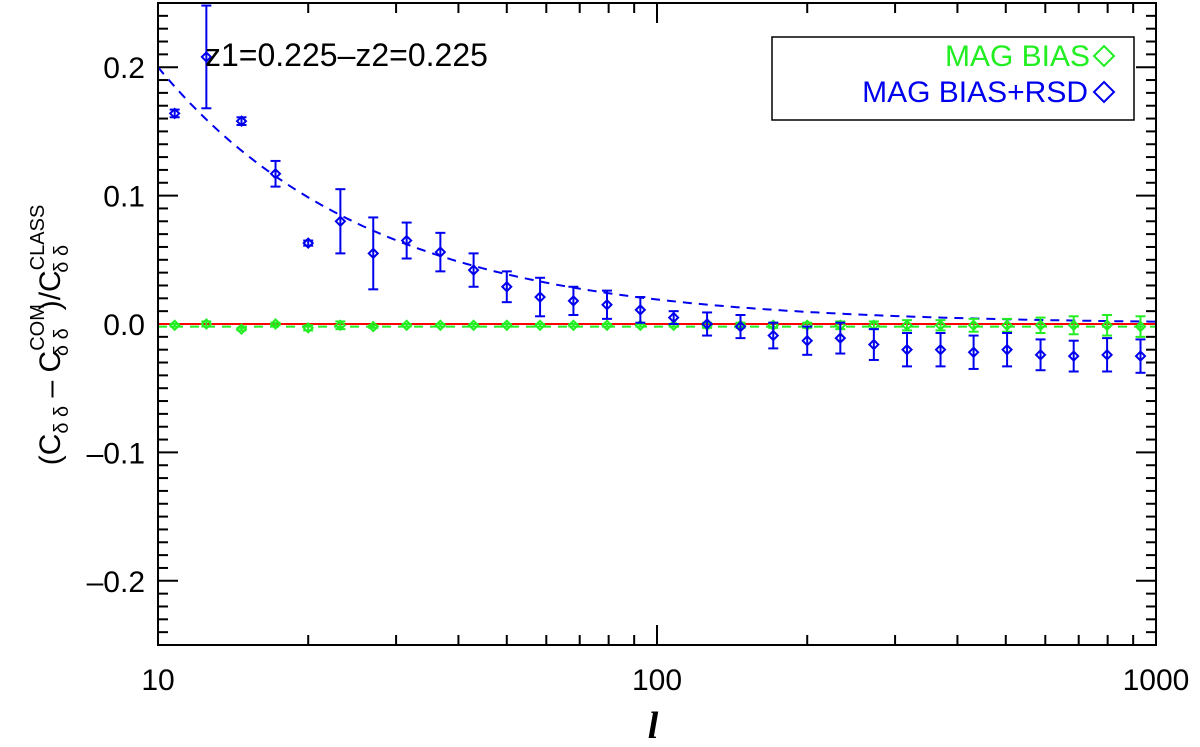 This screenshot has width=1200, height=747. I want to click on y-tick-label: –0.2, so click(116, 582).